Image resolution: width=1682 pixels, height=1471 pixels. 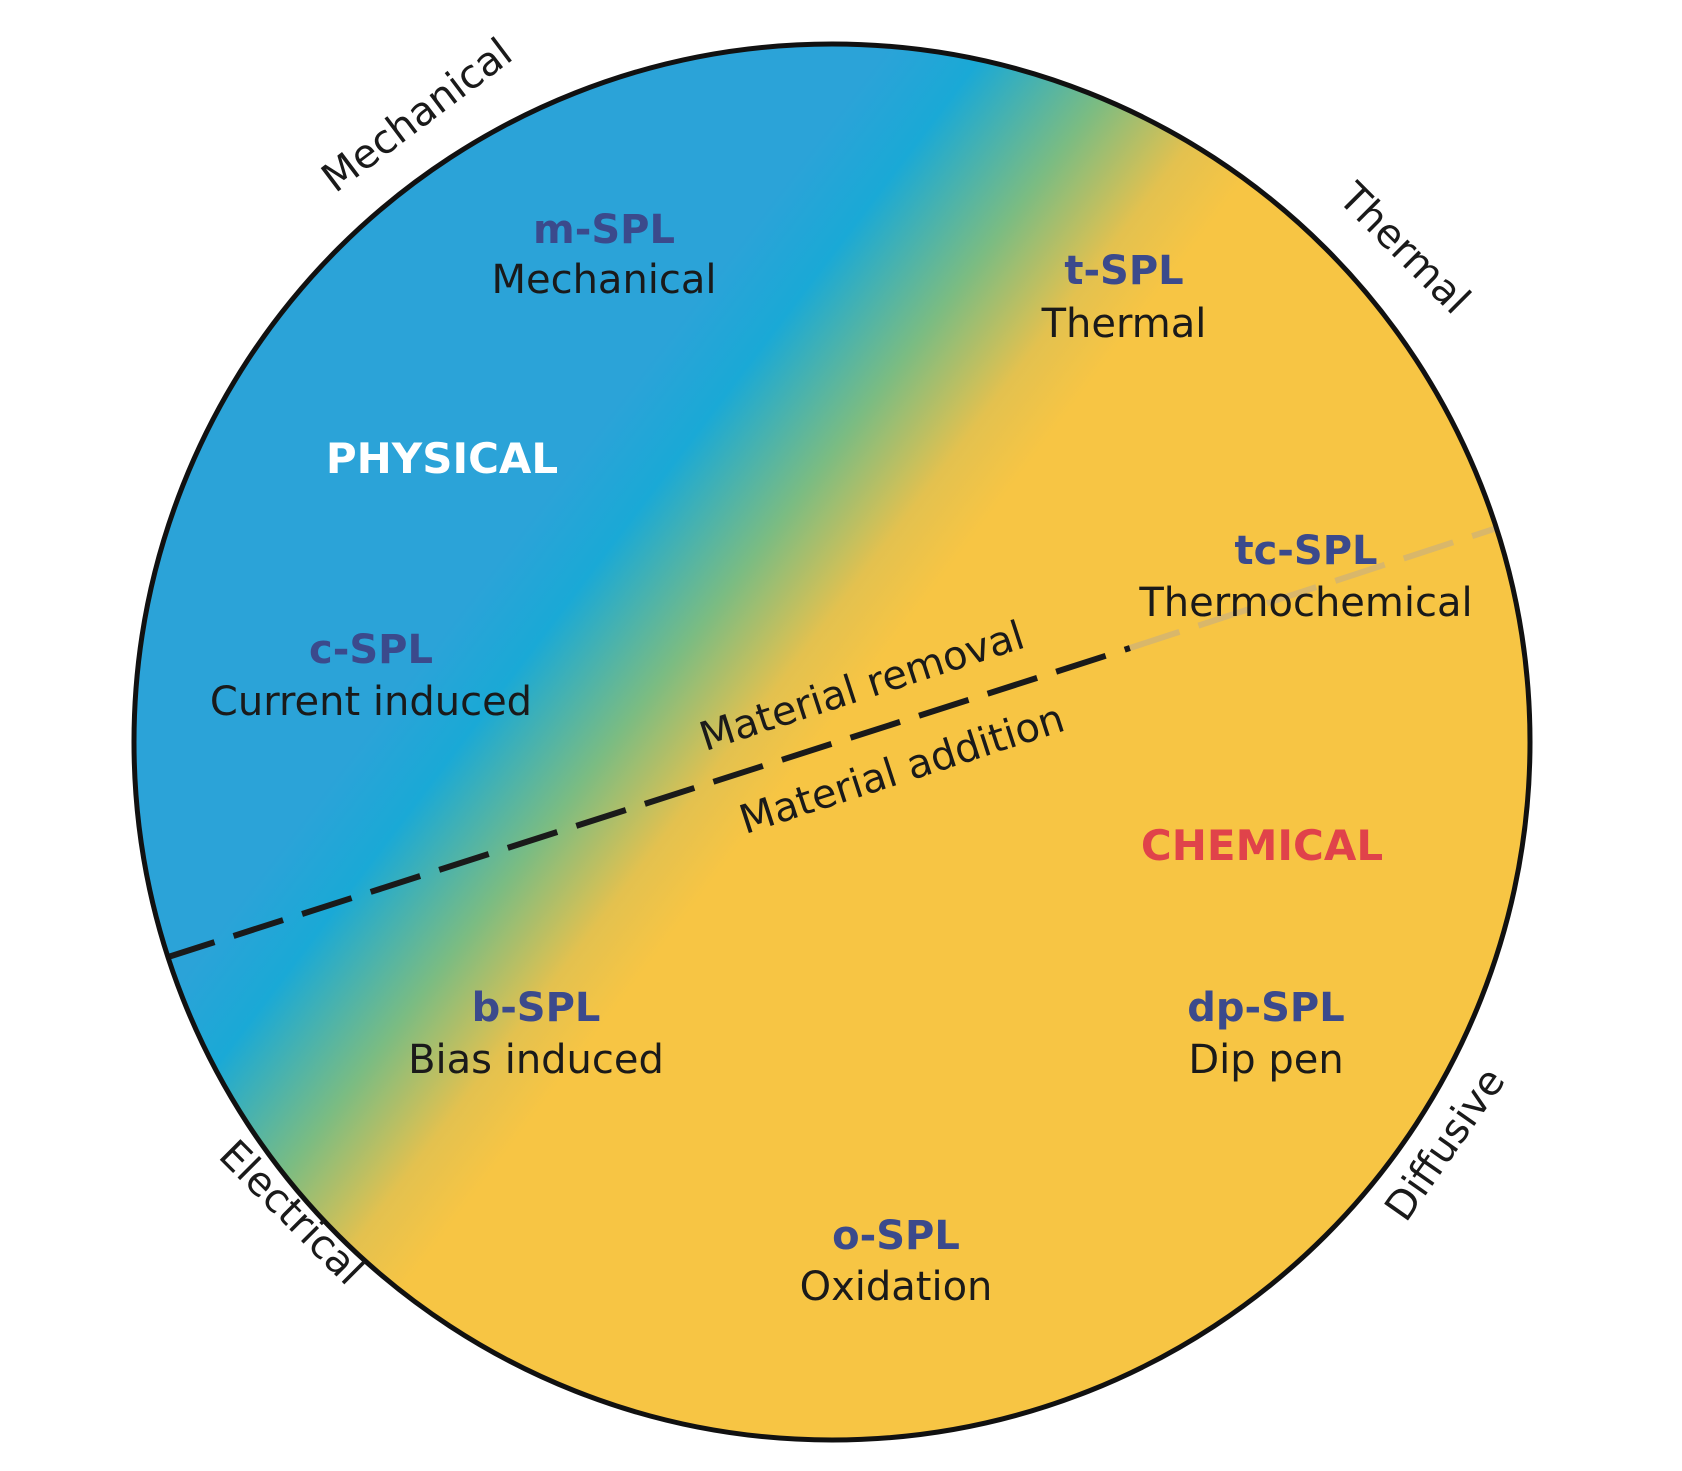 What do you see at coordinates (1262, 845) in the screenshot?
I see `region-chemical-title: CHEMICAL` at bounding box center [1262, 845].